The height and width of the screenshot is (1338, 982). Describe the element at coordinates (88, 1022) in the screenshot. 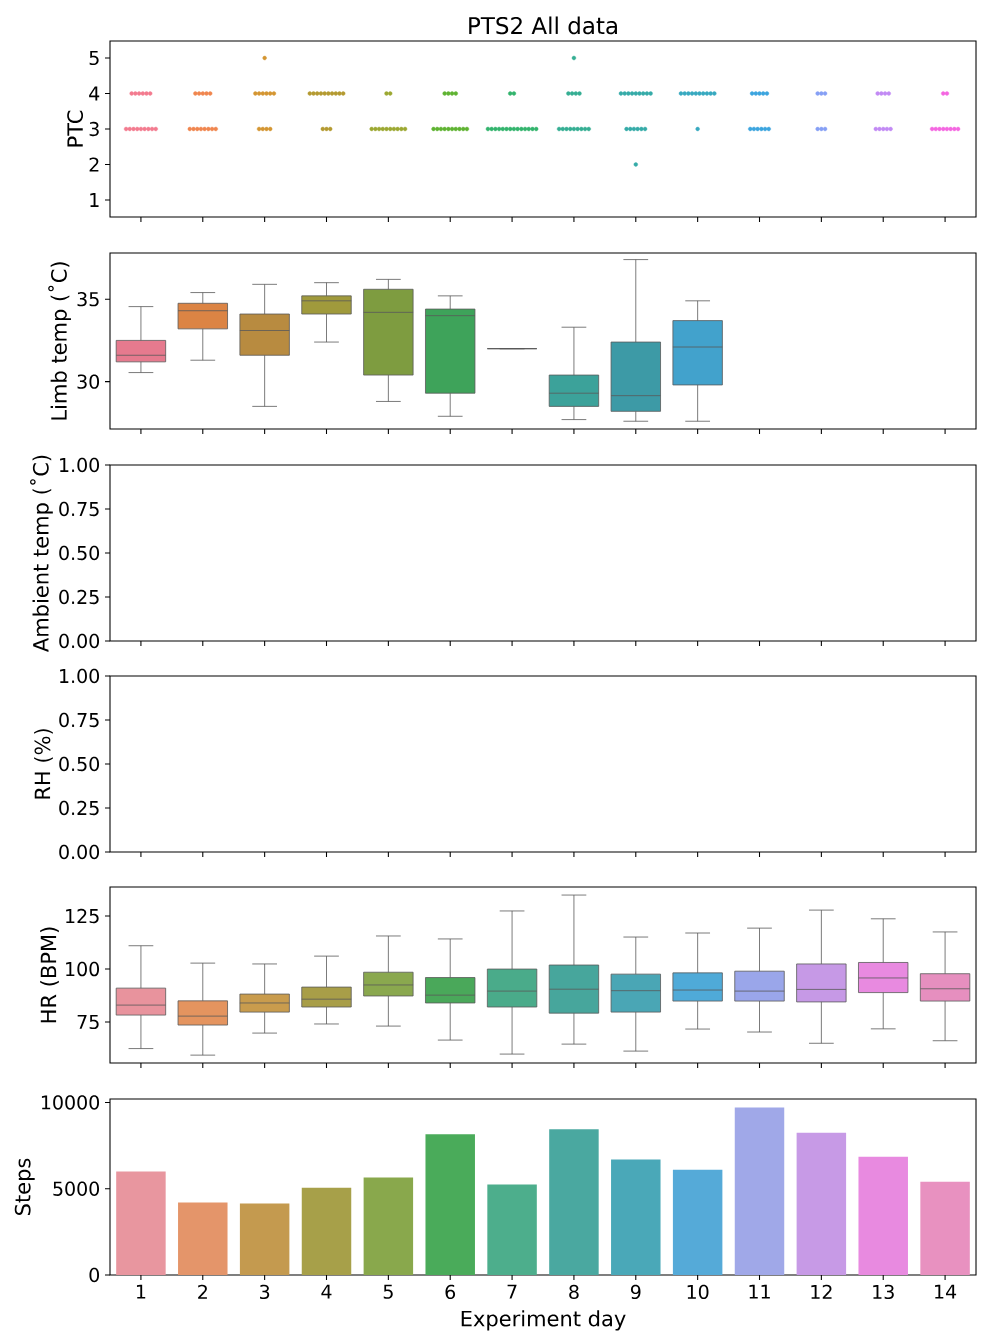

I see `y-tick-label: 75` at that location.